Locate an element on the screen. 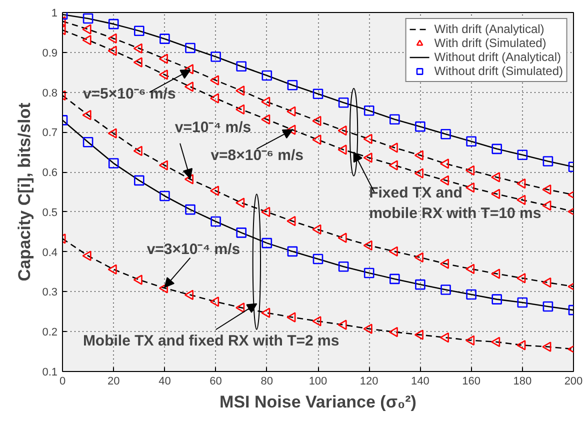  x-axis-title: MSI Noise Variance (σ₀²) is located at coordinates (318, 402).